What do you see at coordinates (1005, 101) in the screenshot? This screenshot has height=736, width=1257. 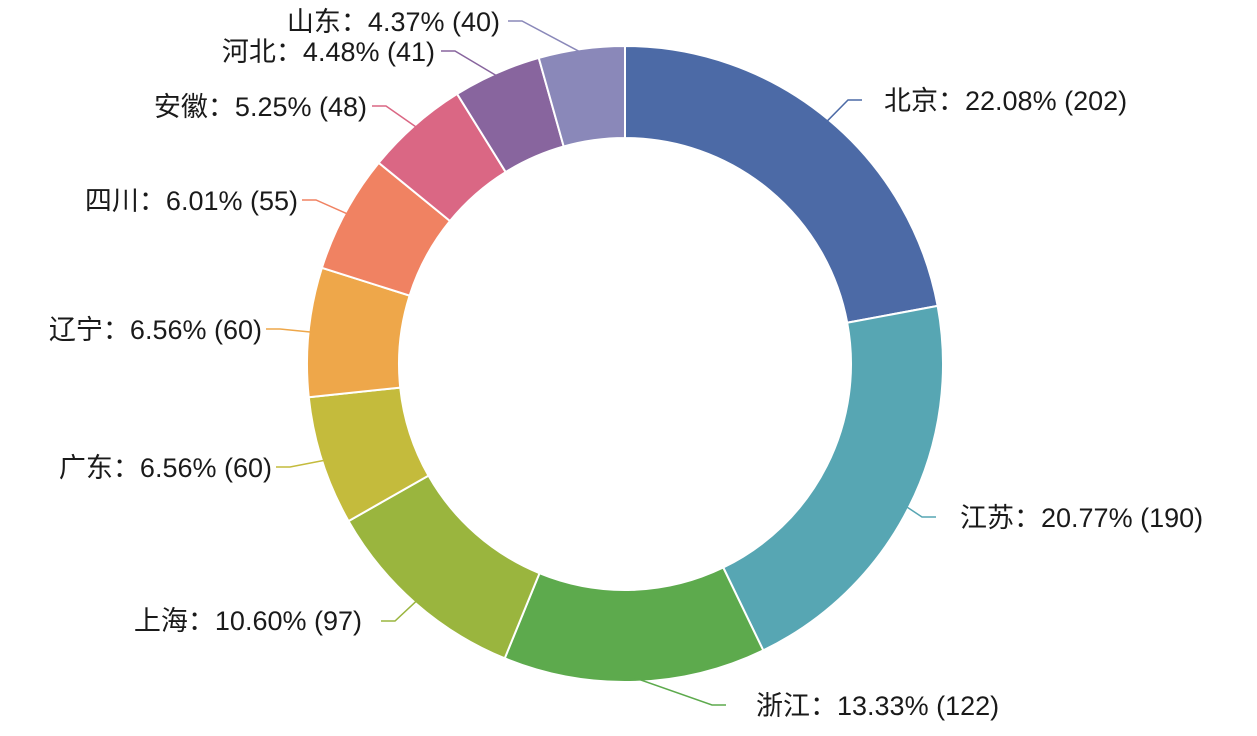 I see `slice-label-0: 北京：22.08% (202)` at bounding box center [1005, 101].